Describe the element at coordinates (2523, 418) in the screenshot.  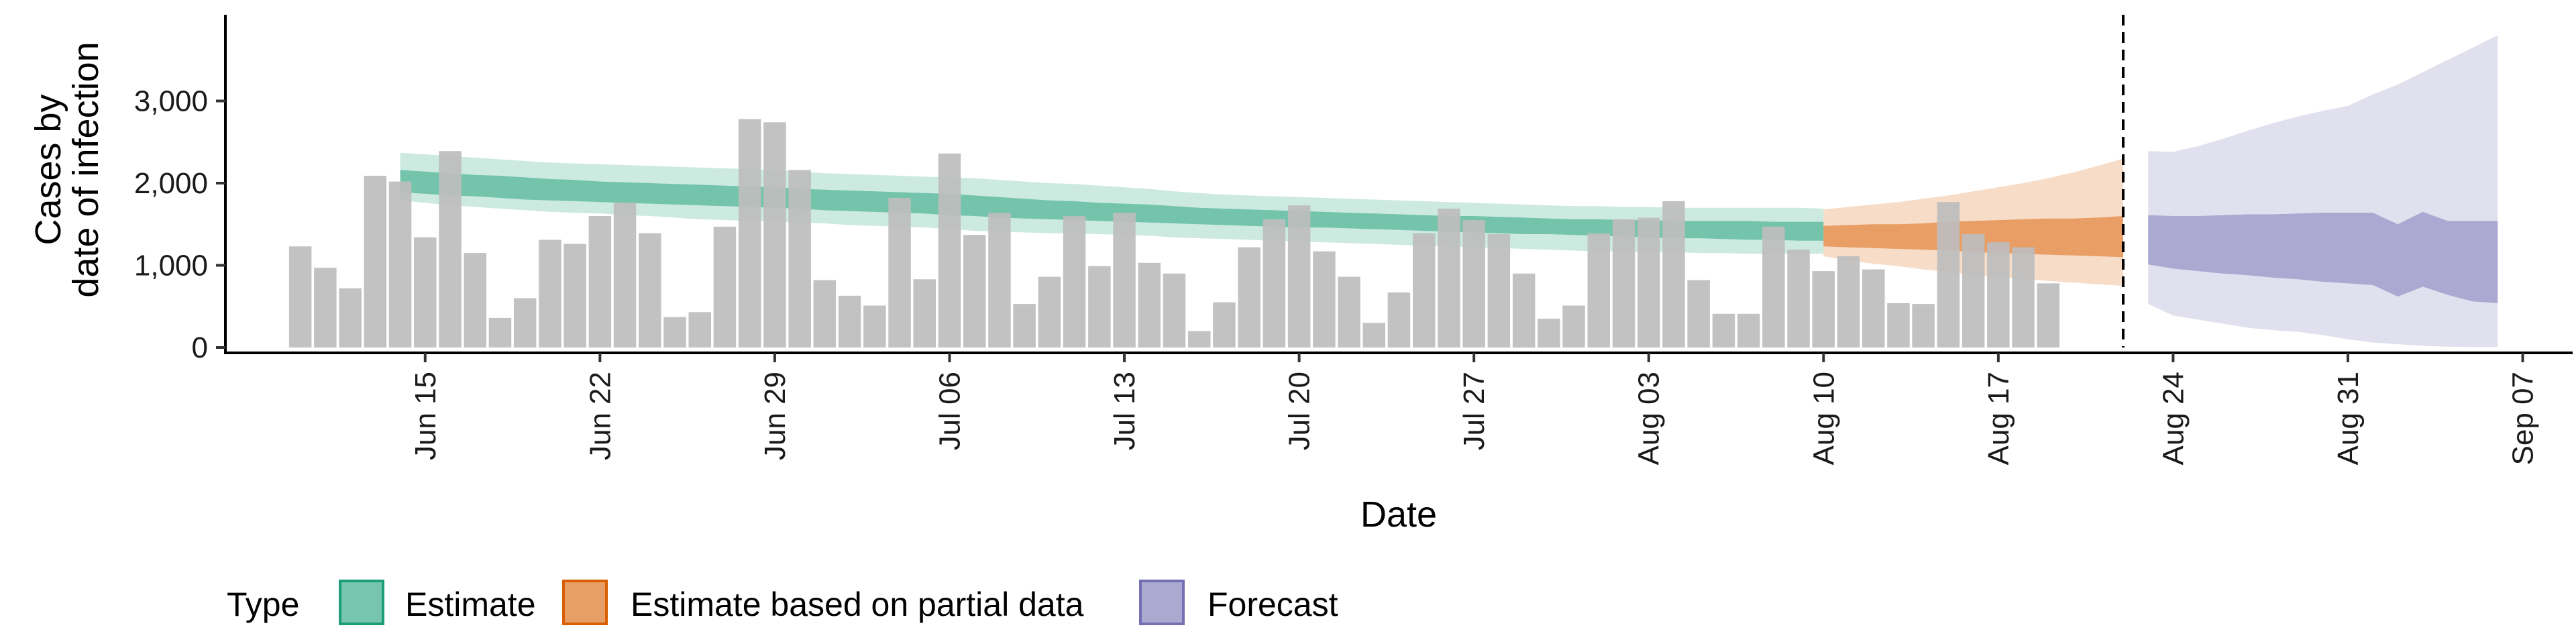
I see `x-tick-label: Sep 07` at that location.